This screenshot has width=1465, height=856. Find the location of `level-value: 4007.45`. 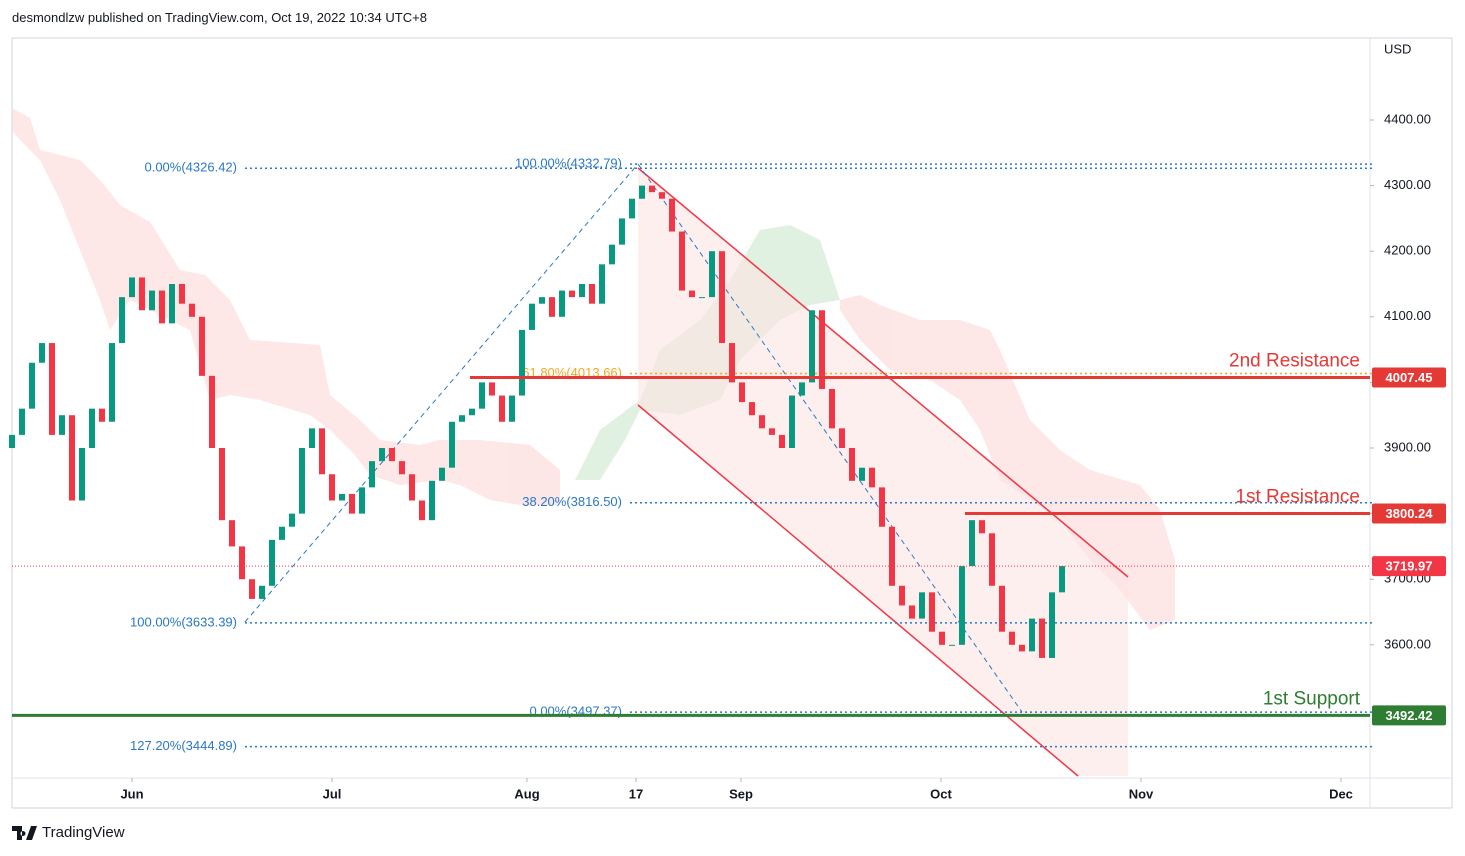

level-value: 4007.45 is located at coordinates (1409, 377).